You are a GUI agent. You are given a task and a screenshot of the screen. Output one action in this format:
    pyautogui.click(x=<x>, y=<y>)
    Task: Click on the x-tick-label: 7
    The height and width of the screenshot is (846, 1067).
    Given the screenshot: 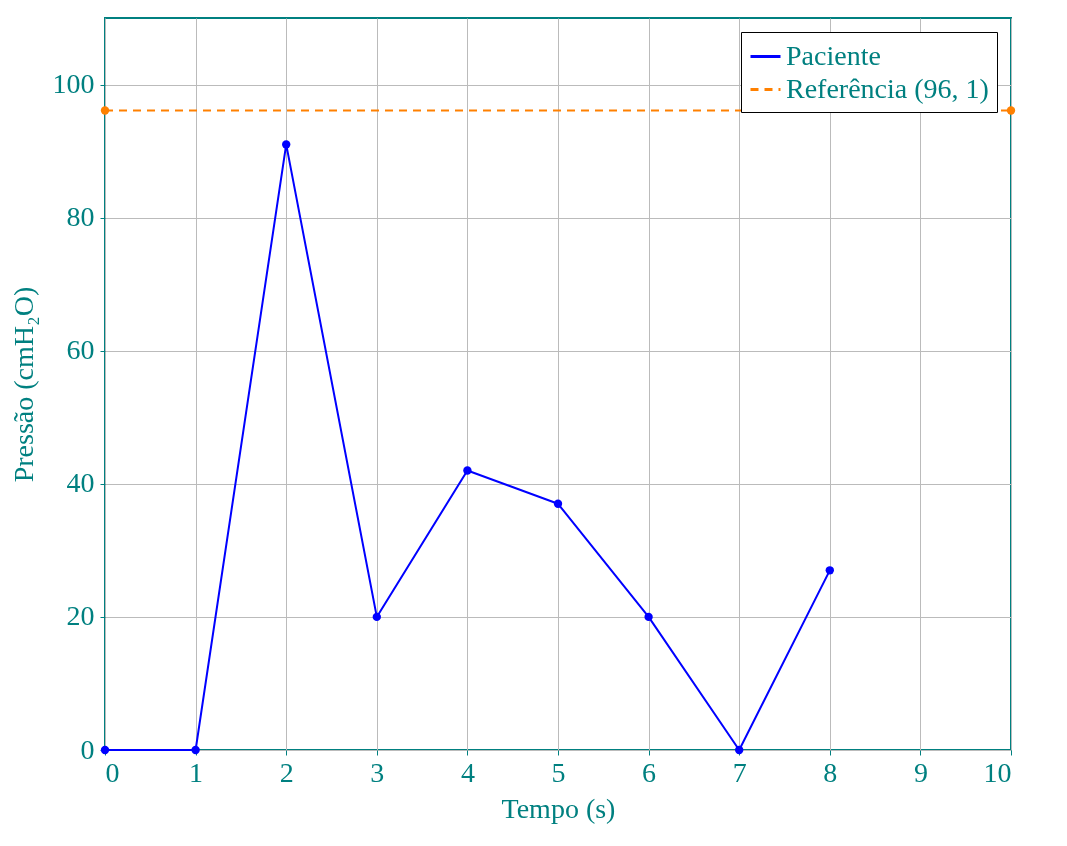 What is the action you would take?
    pyautogui.click(x=739, y=772)
    